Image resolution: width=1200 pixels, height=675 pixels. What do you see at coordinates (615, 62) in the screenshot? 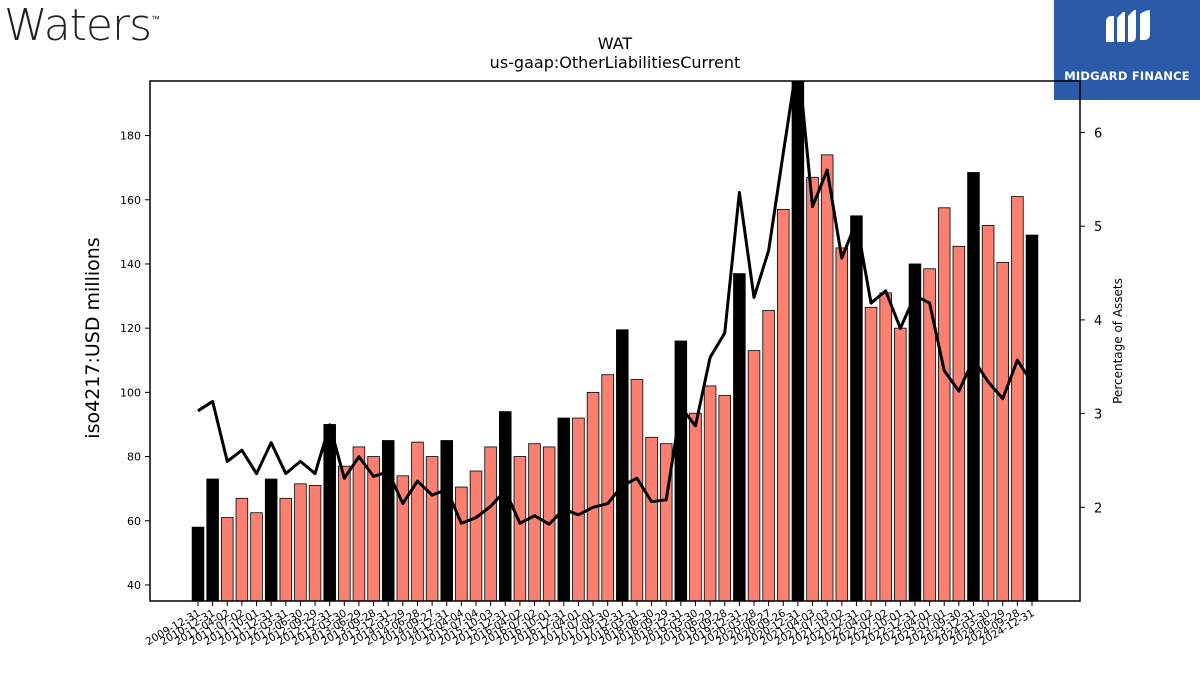
I see `chart-subtitle: us-gaap:OtherLiabilitiesCurrent` at bounding box center [615, 62].